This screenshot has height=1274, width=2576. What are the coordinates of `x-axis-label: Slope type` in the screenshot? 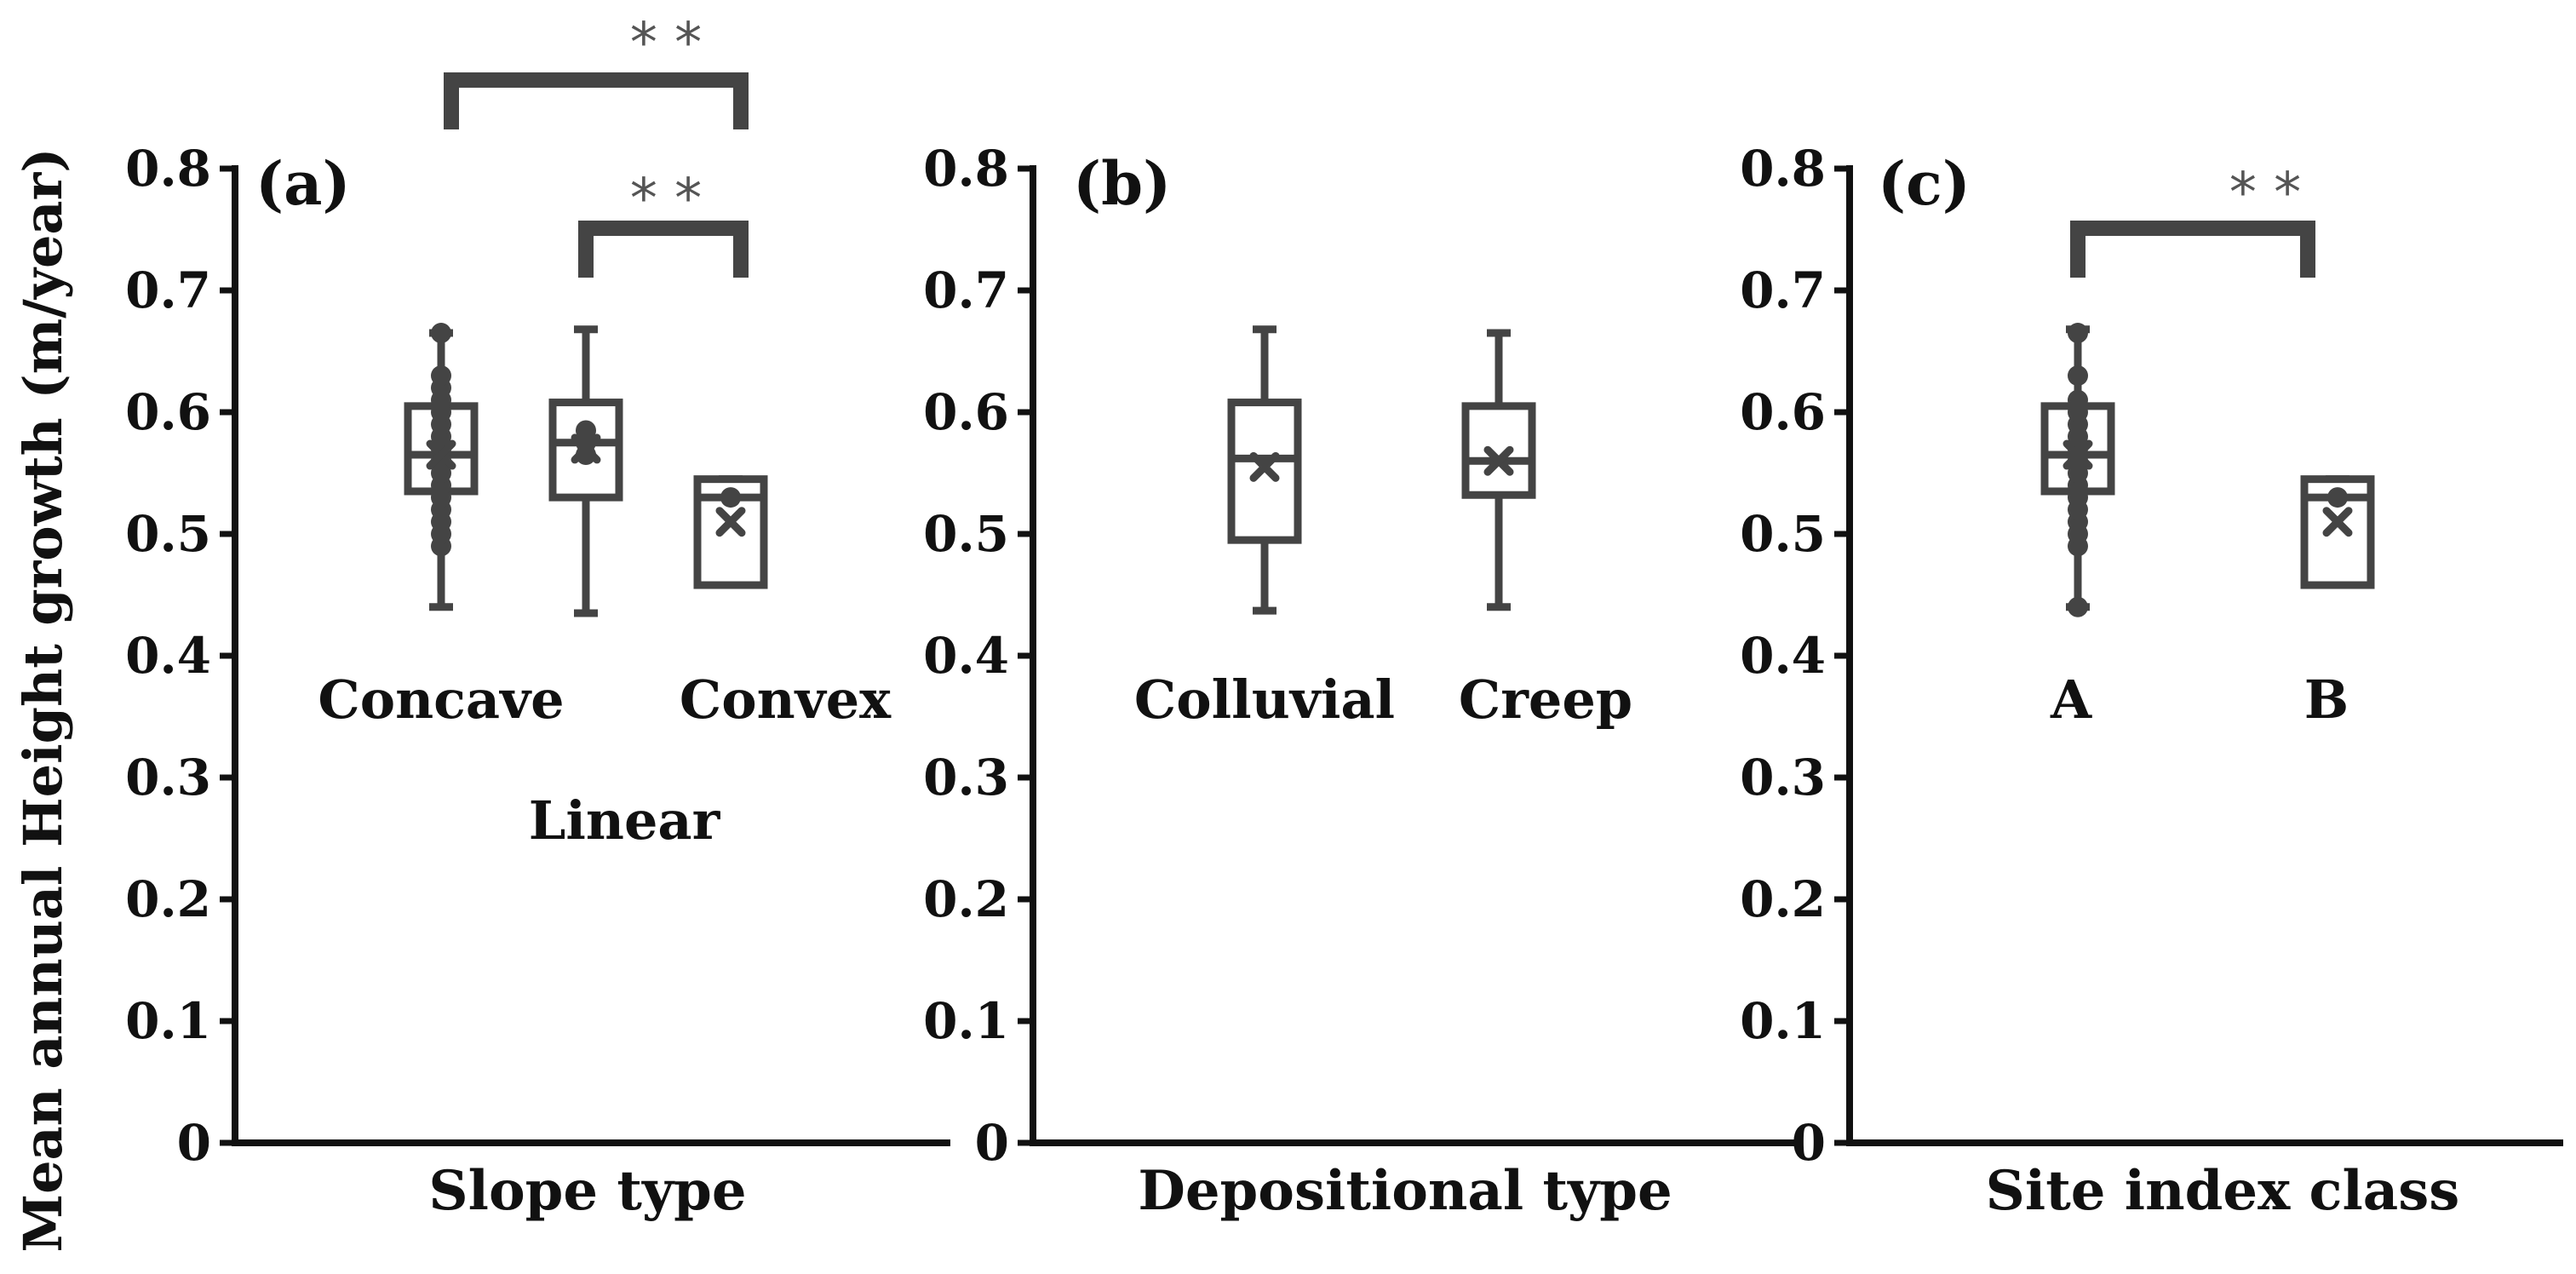 It's located at (587, 1191).